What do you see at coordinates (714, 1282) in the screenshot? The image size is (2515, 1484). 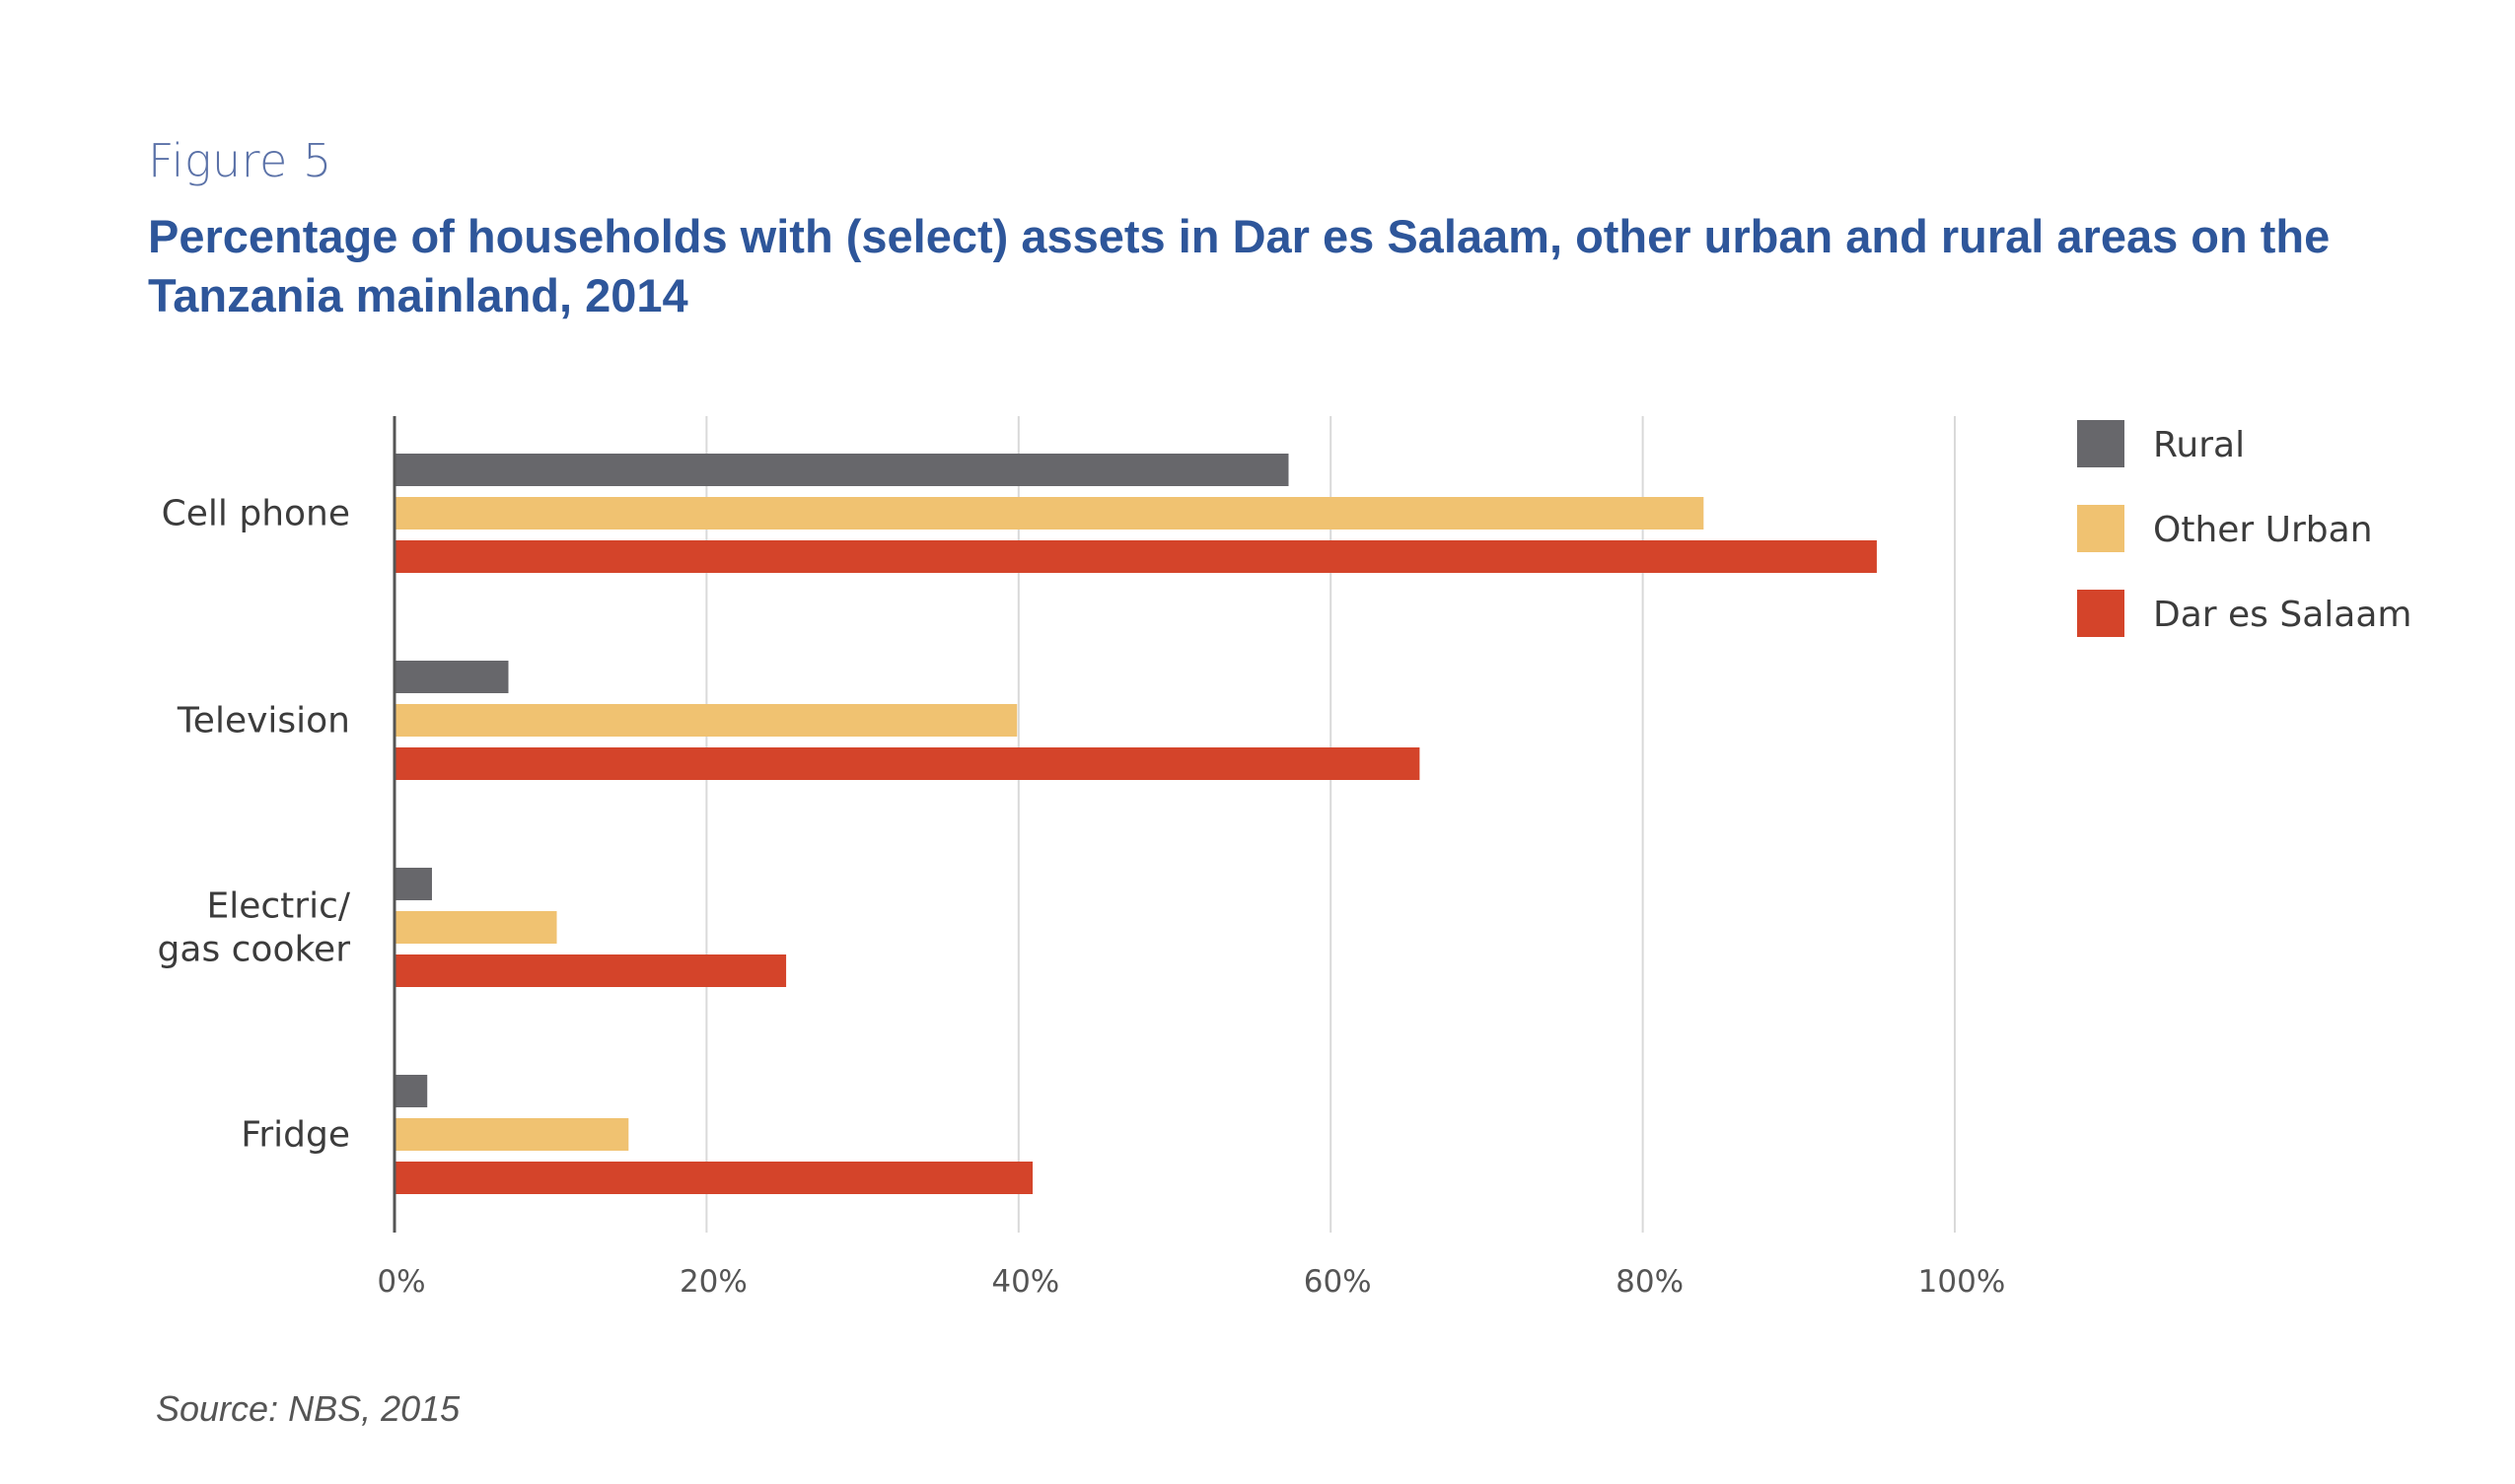 I see `x-tick-label: 20%` at bounding box center [714, 1282].